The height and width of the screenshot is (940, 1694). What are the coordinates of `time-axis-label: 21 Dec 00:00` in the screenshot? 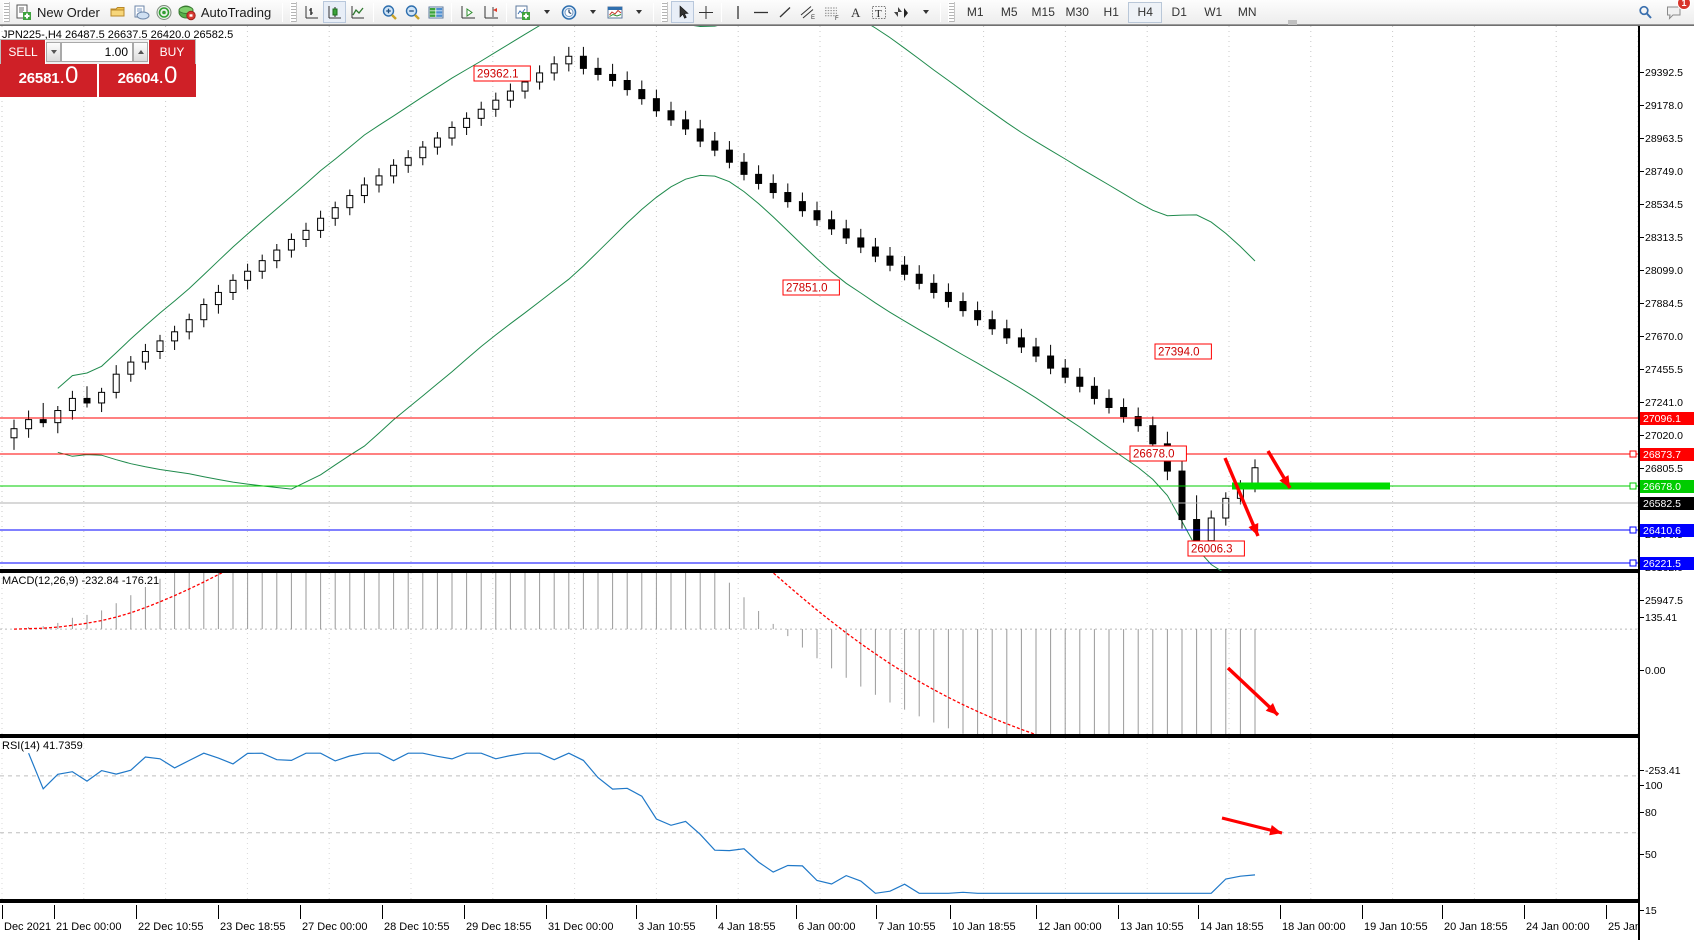 It's located at (89, 927).